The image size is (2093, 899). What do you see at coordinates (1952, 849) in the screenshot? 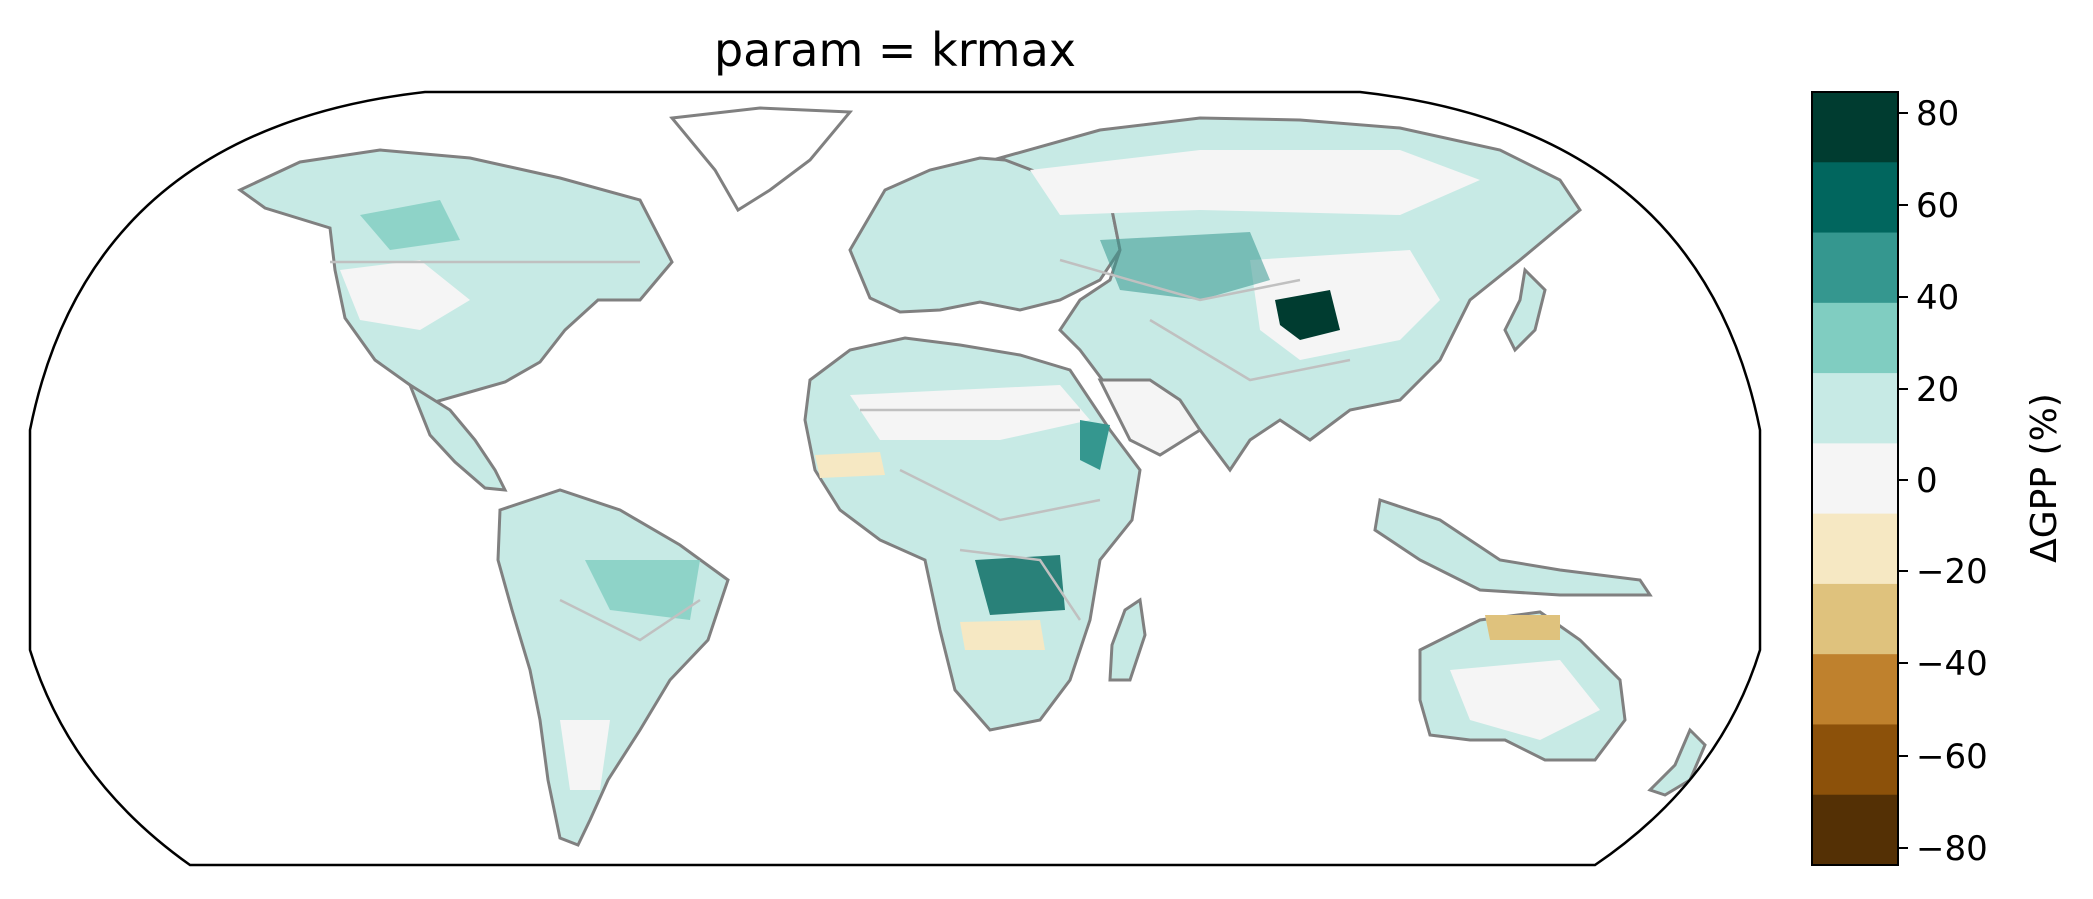
I see `colorbar-tick-label: −80` at bounding box center [1952, 849].